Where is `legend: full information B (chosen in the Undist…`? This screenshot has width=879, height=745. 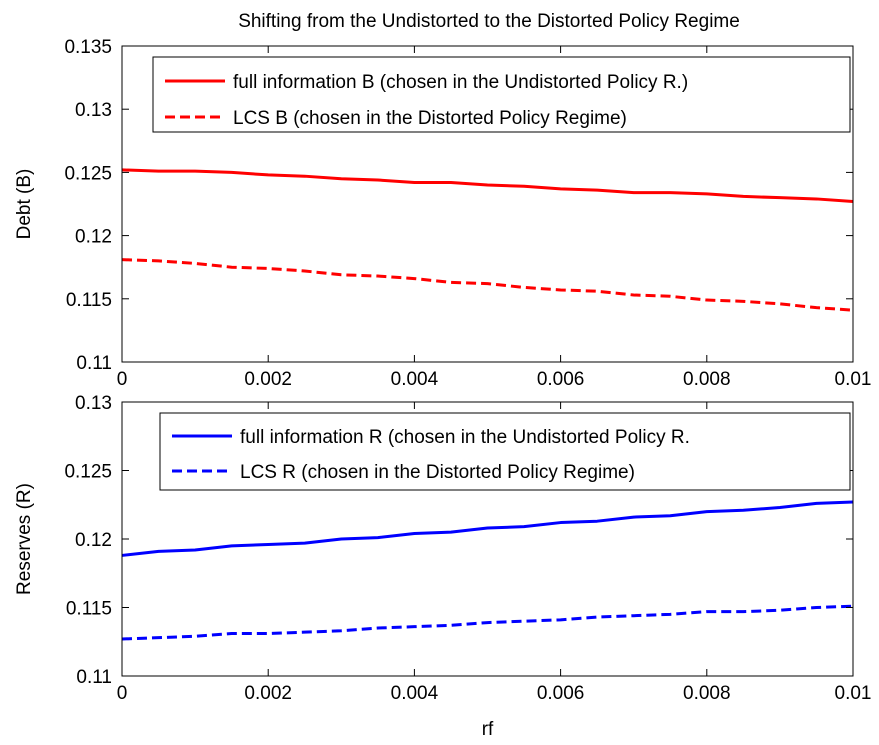 legend: full information B (chosen in the Undist… is located at coordinates (501, 94).